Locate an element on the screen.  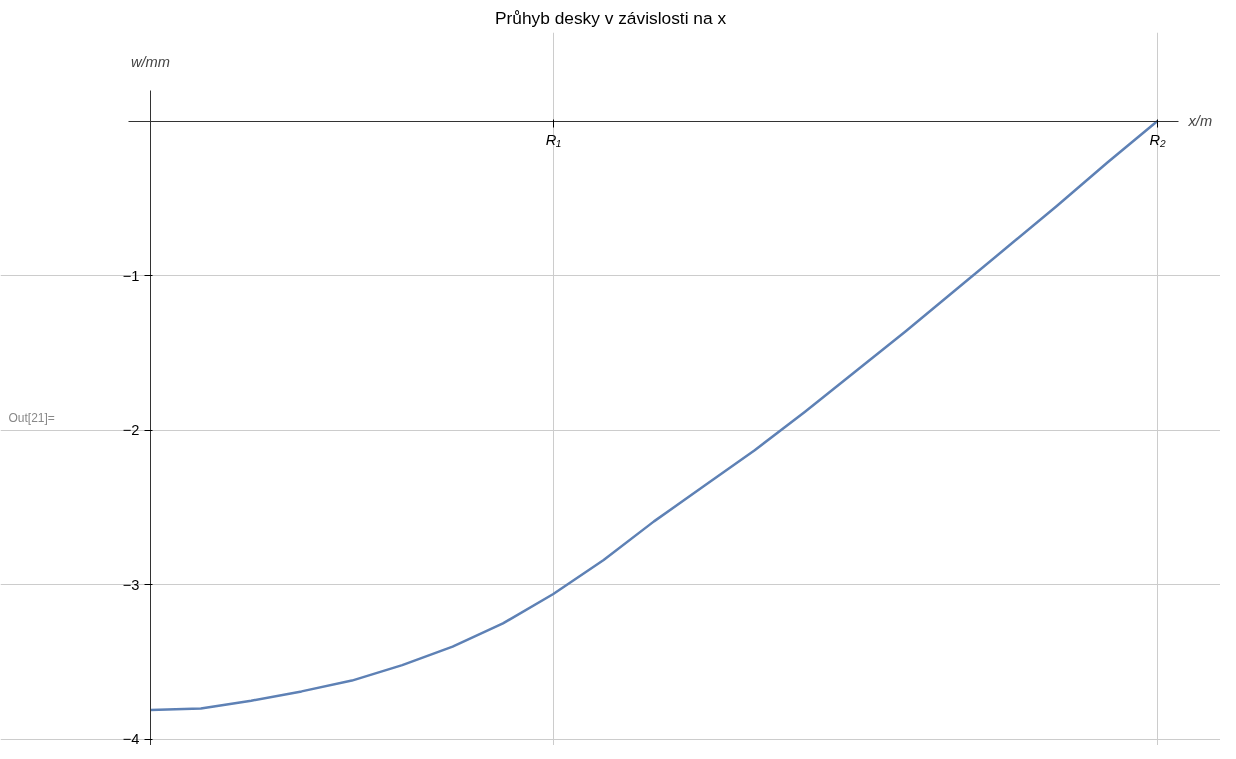
chart-title: Průhyb desky v závislosti na x is located at coordinates (610, 17).